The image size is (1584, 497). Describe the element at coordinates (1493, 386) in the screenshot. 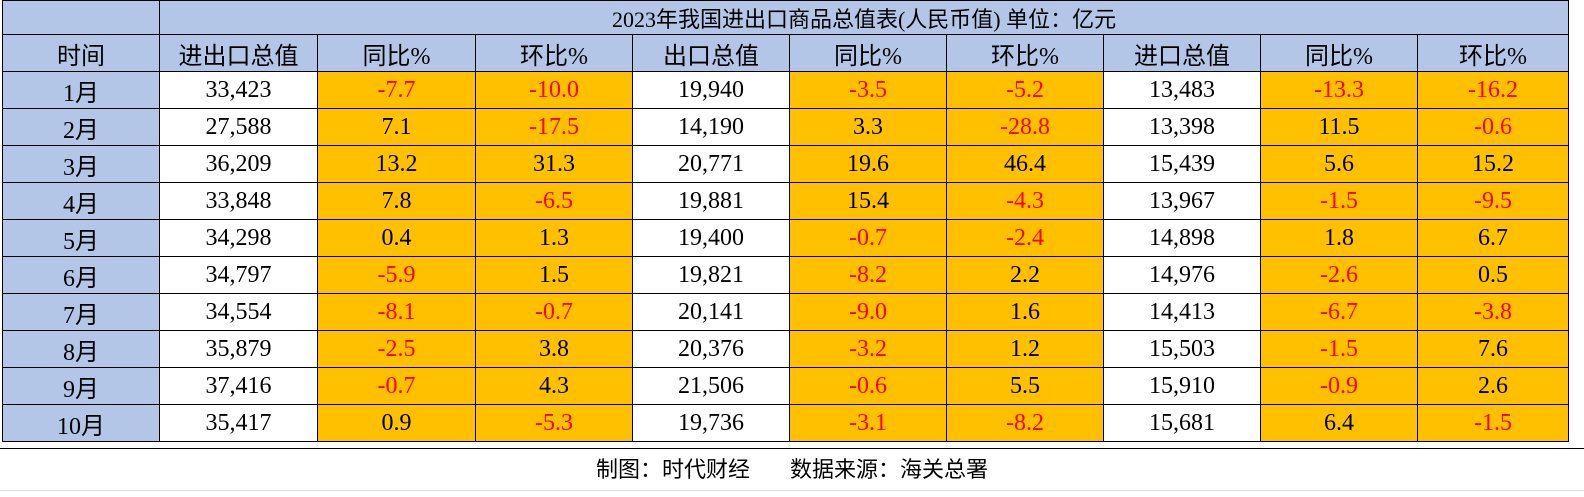

I see `cell-import-mom: 2.6` at that location.